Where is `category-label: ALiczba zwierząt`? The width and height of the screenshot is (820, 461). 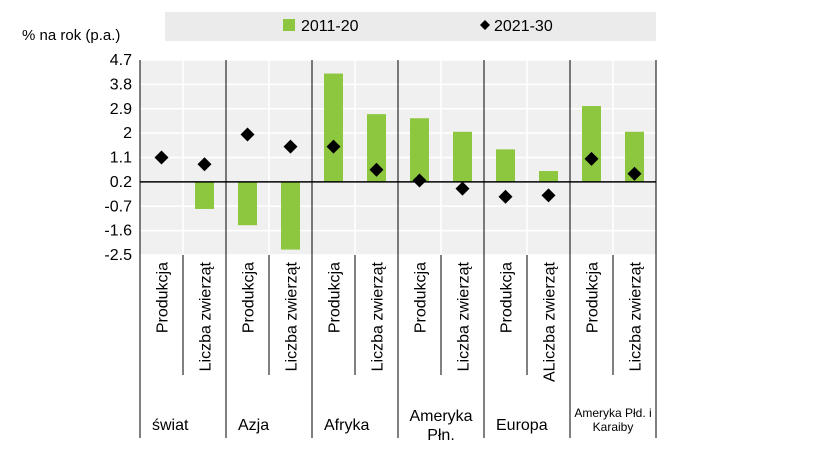 category-label: ALiczba zwierząt is located at coordinates (550, 321).